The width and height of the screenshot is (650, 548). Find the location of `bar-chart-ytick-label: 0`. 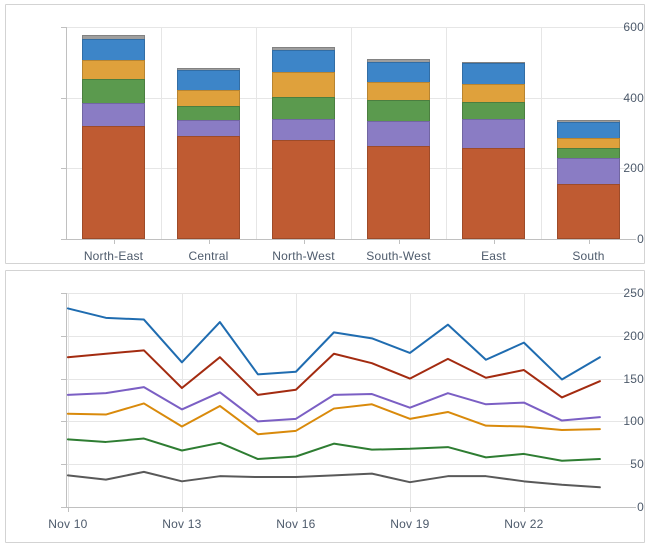

bar-chart-ytick-label: 0 is located at coordinates (640, 239).